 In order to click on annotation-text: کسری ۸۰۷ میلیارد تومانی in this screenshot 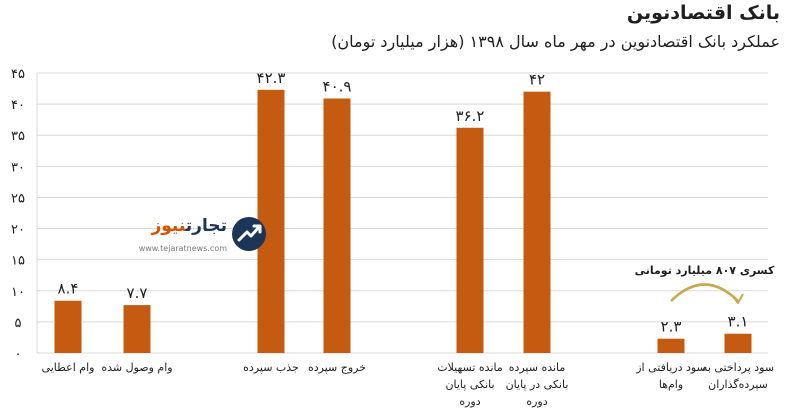, I will do `click(705, 270)`.